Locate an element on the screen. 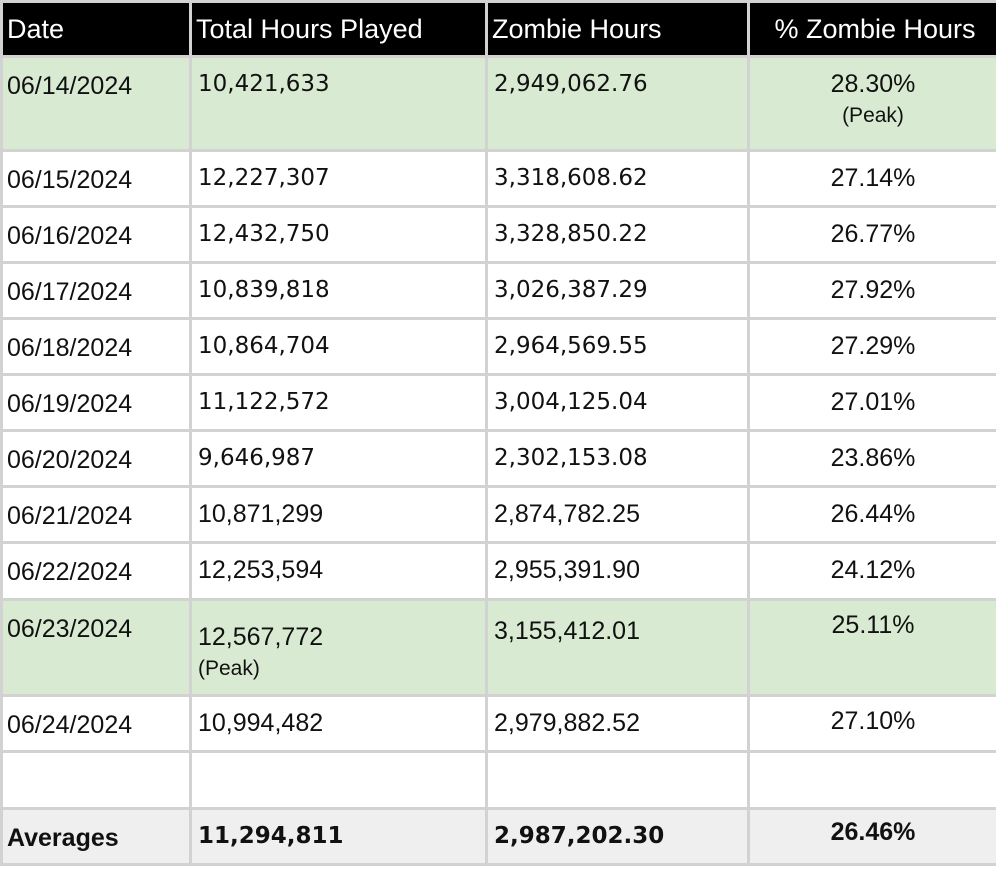  zombie-hours-cell: 3,004,125.04 is located at coordinates (617, 402).